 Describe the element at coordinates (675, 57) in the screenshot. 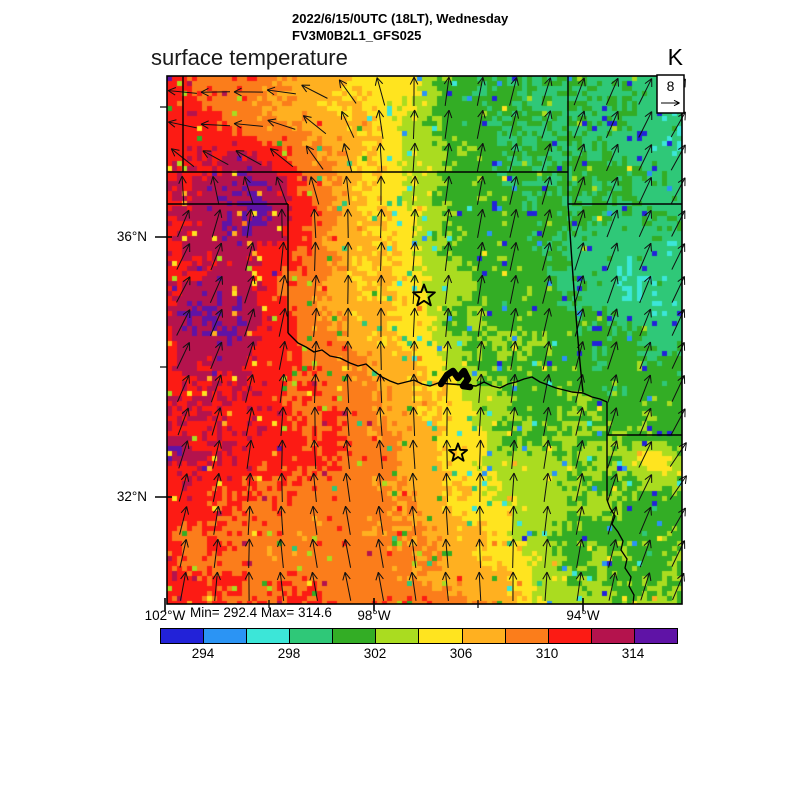

I see `unit-label: K` at that location.